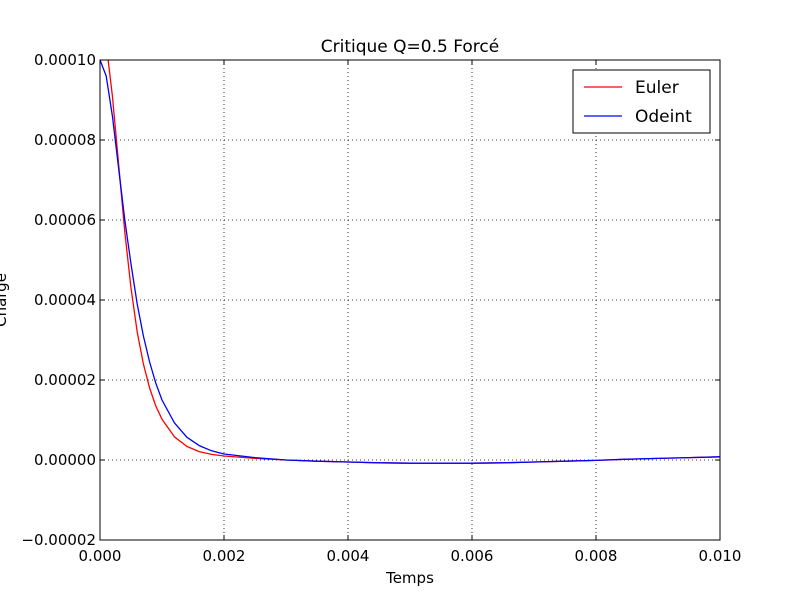 The image size is (800, 600). Describe the element at coordinates (410, 47) in the screenshot. I see `chart-title: Critique Q=0.5 Forcé` at that location.